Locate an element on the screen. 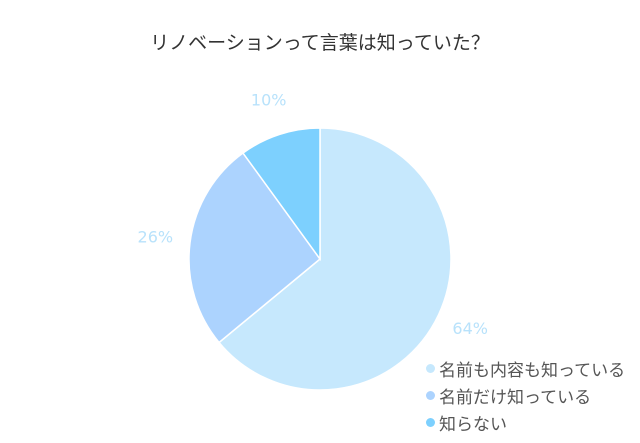  data-label-both: 64% is located at coordinates (470, 328).